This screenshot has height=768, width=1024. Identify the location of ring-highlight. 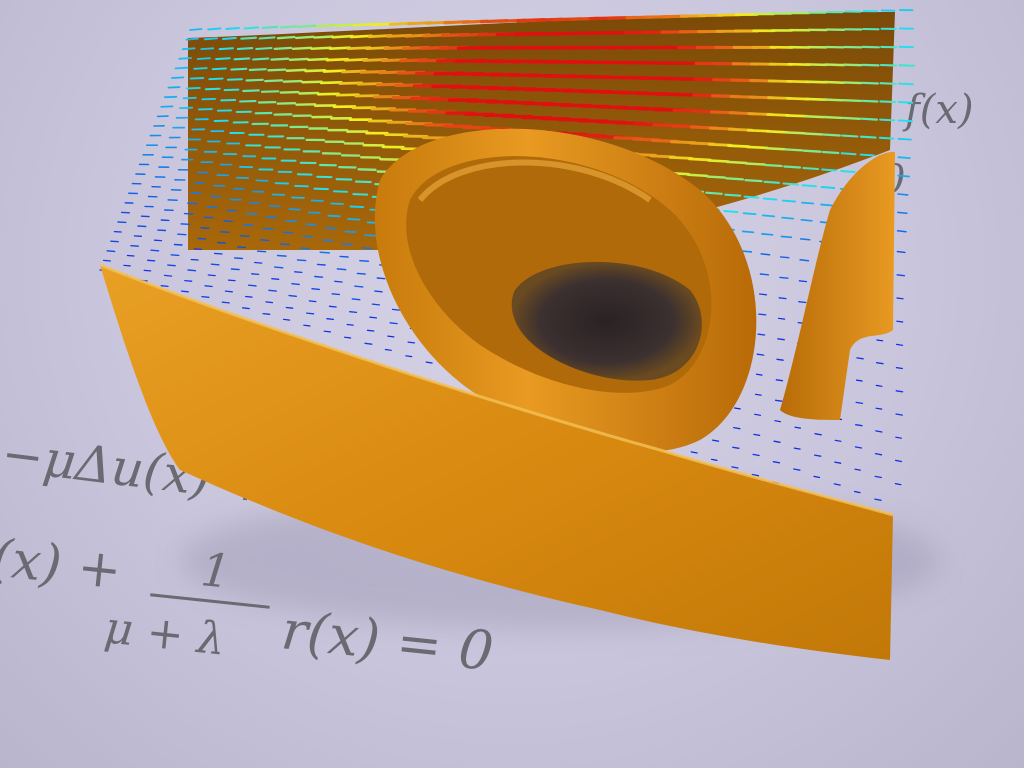
(534, 181).